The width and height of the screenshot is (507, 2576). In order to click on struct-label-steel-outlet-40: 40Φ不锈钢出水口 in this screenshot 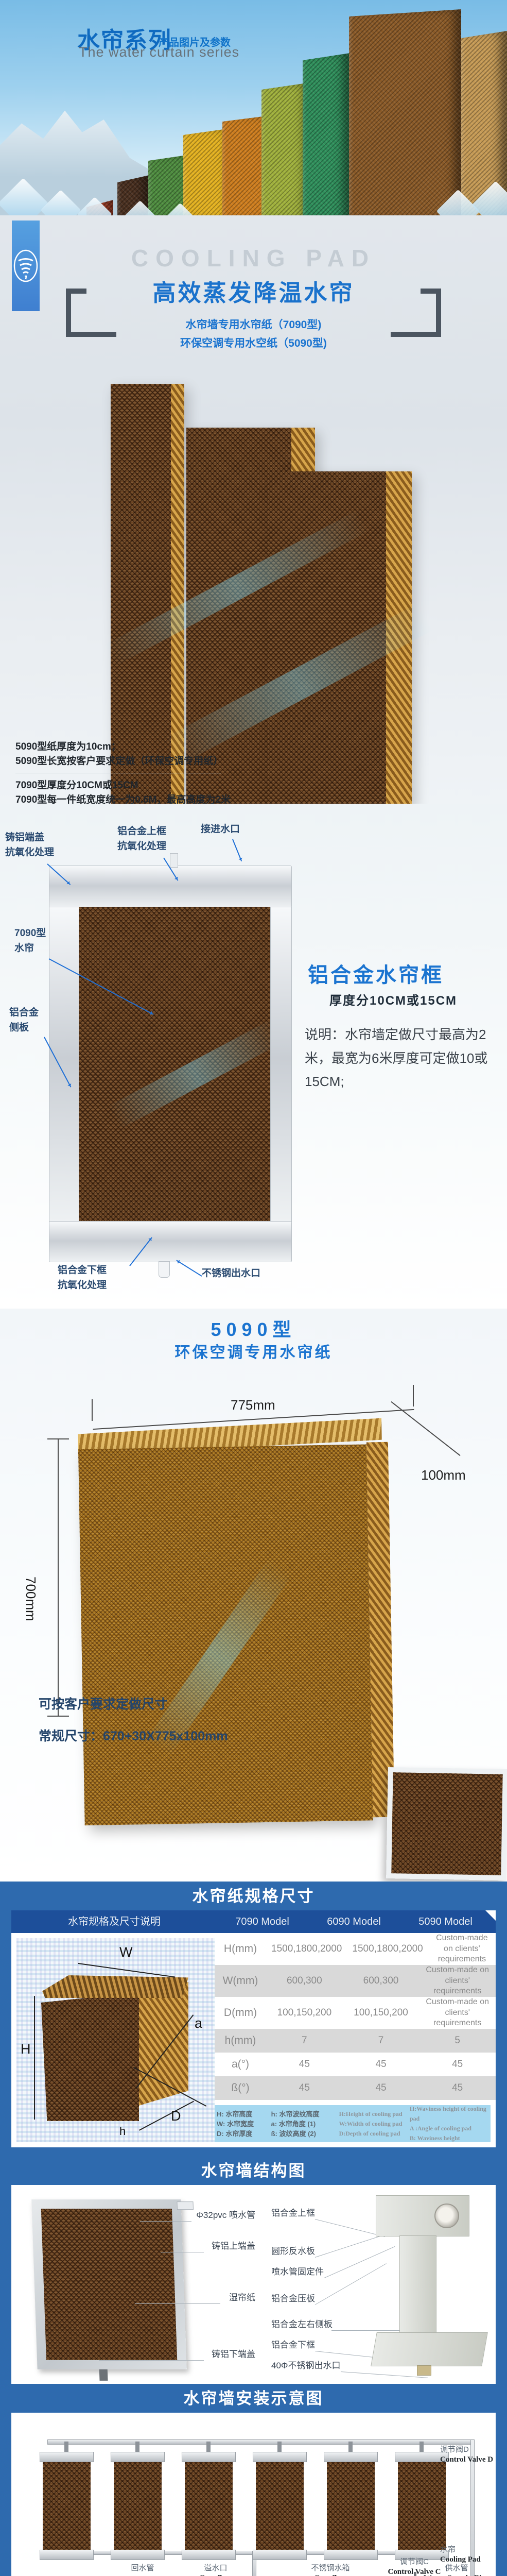, I will do `click(306, 2365)`.